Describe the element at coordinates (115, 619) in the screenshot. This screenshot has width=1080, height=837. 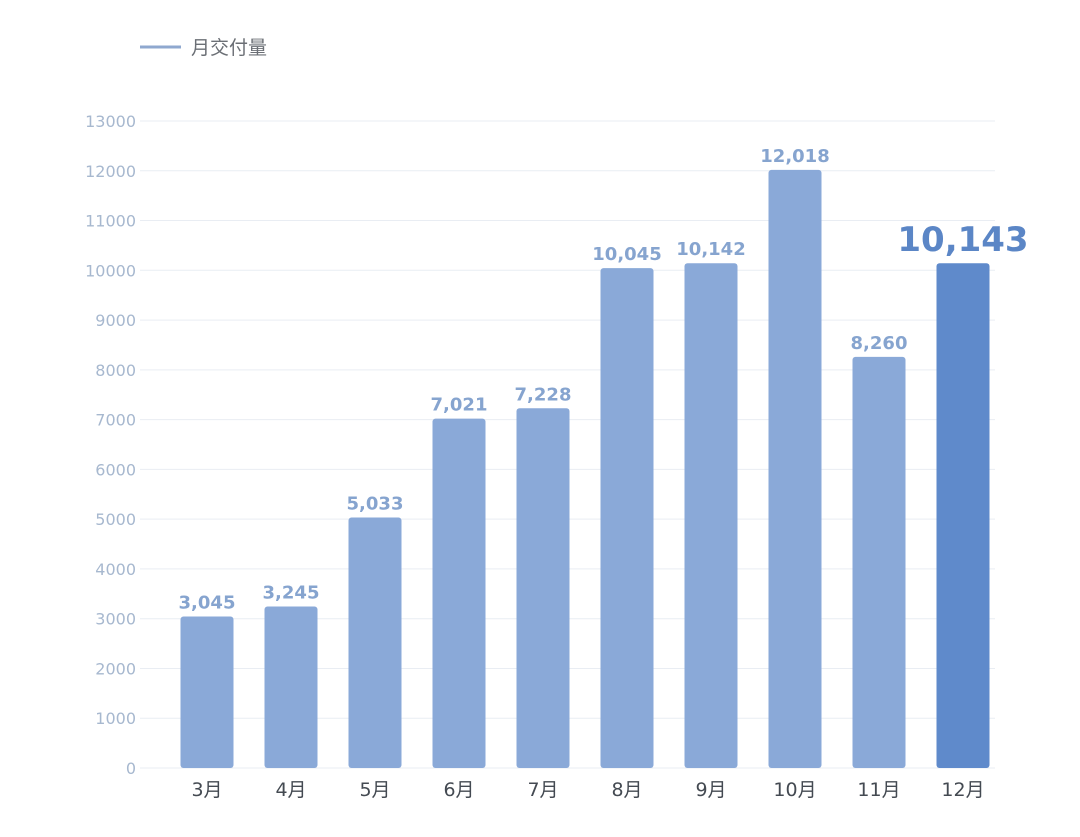
I see `y-tick-label: 3000` at that location.